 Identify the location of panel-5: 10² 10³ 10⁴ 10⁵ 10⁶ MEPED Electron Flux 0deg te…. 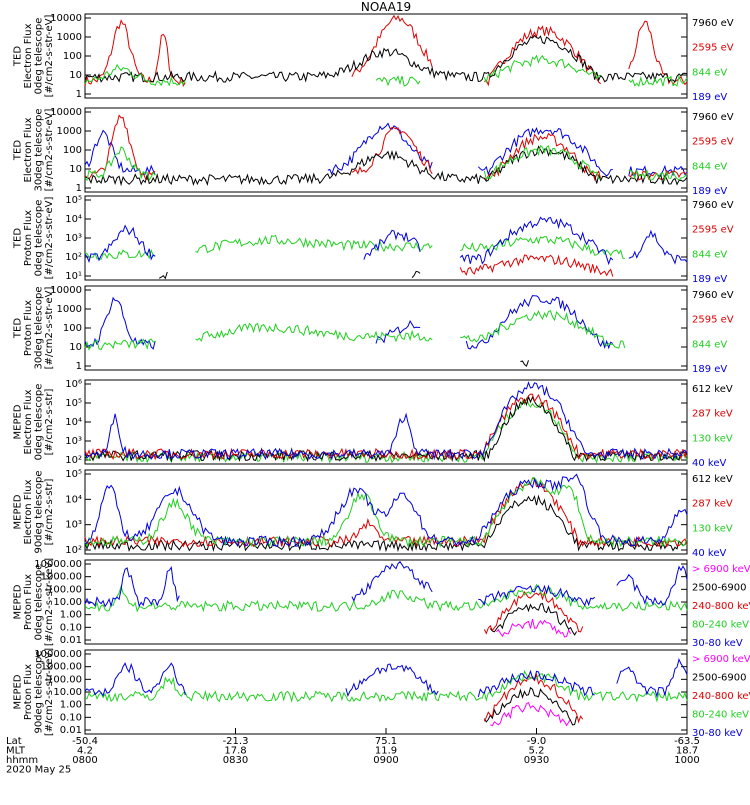
(372, 424).